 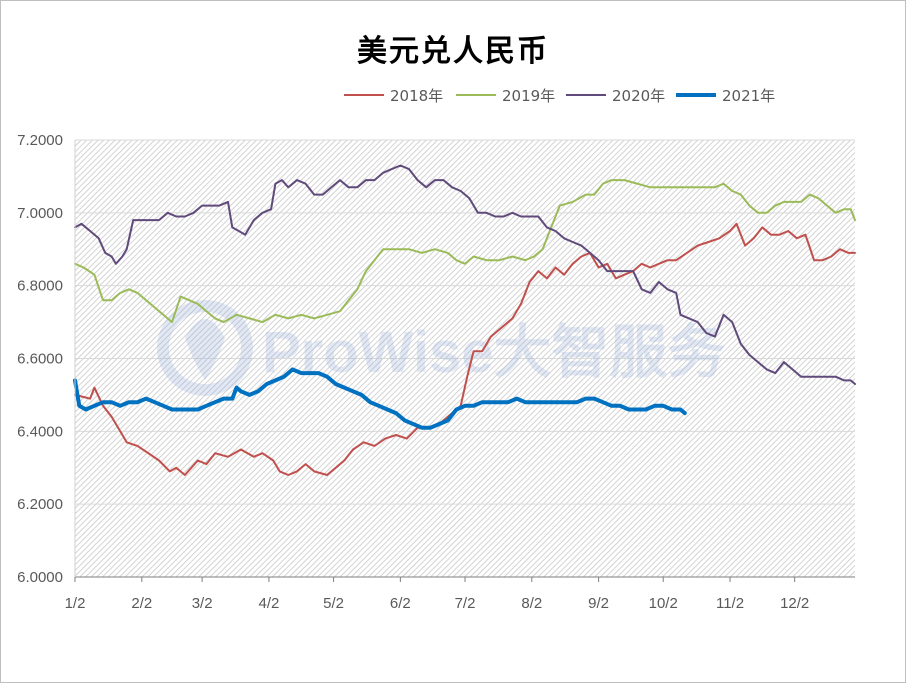 What do you see at coordinates (465, 603) in the screenshot?
I see `x-tick-label: 7/2` at bounding box center [465, 603].